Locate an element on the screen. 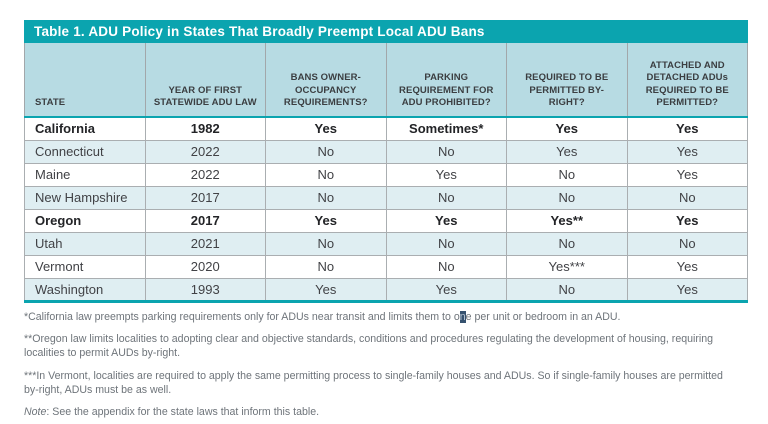 The height and width of the screenshot is (424, 768). column-header-parking: PARKING REQUIREMENT FOR ADU PROHIBITED? is located at coordinates (446, 80).